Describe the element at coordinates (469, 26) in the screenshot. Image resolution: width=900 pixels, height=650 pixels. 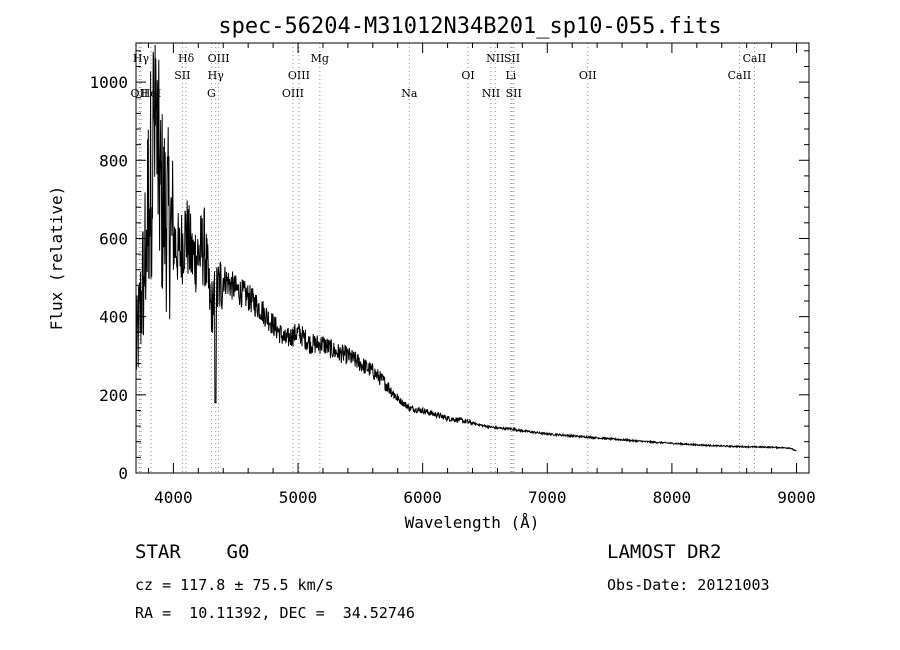
I see `chart-title: spec-56204-M31012N34B201_sp10-055.fits` at that location.